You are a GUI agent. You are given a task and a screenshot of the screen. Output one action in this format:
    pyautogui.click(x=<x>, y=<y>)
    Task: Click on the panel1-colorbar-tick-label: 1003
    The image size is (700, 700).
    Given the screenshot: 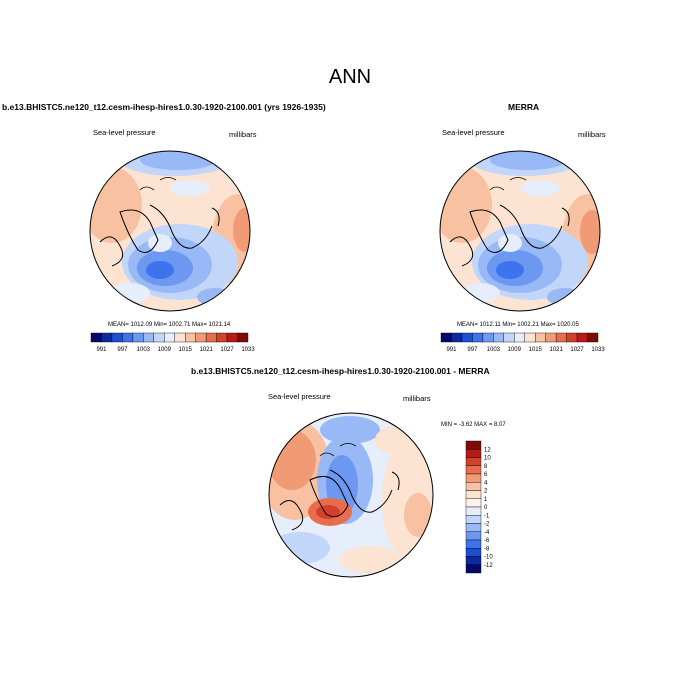 What is the action you would take?
    pyautogui.click(x=144, y=350)
    